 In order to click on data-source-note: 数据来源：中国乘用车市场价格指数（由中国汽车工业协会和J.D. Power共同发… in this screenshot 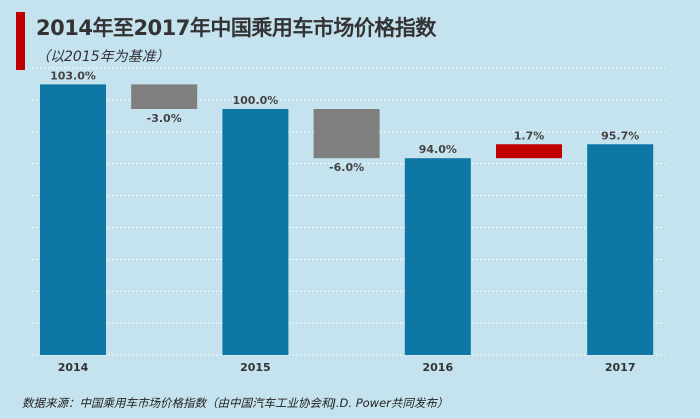, I will do `click(235, 403)`.